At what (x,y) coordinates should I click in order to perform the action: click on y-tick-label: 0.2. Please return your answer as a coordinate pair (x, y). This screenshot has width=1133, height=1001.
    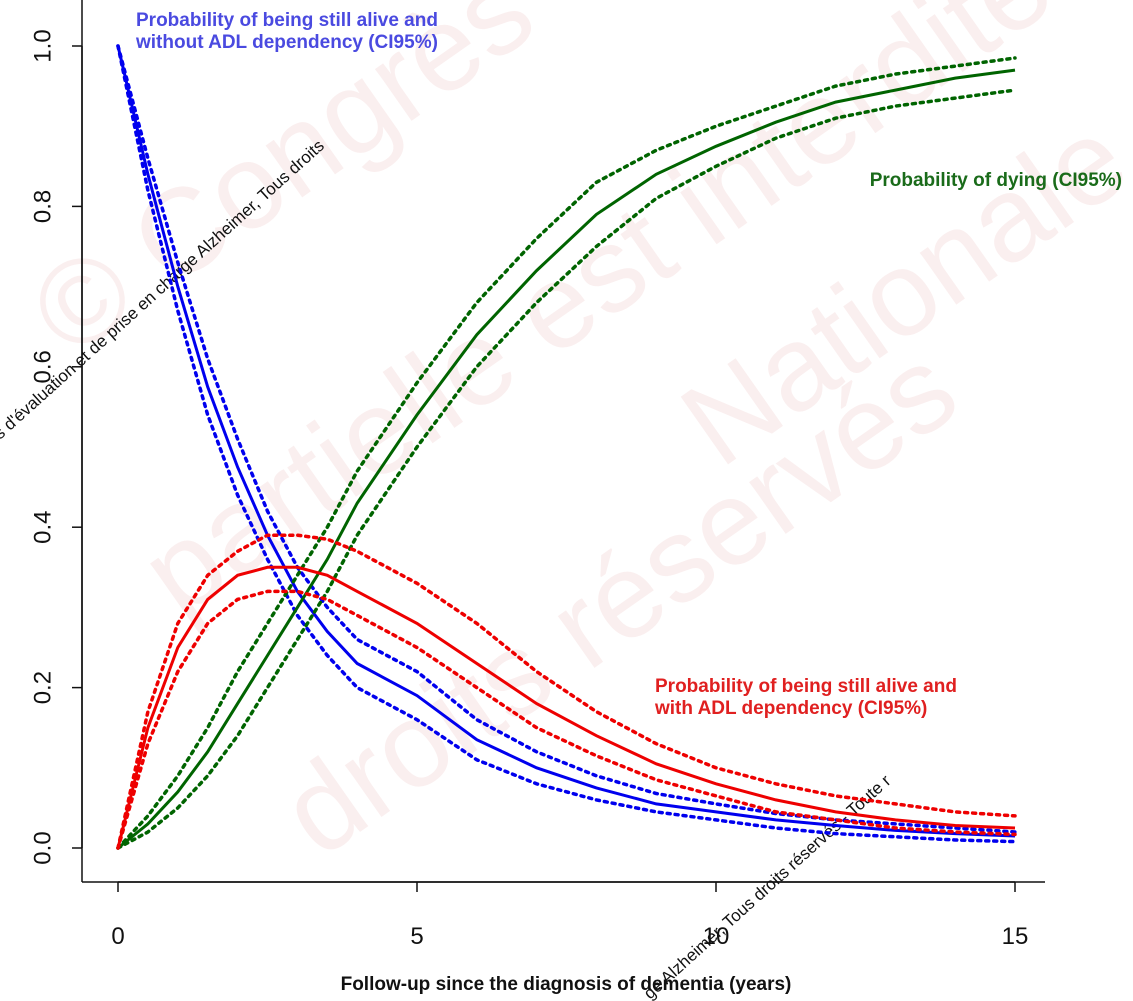
    Looking at the image, I should click on (42, 687).